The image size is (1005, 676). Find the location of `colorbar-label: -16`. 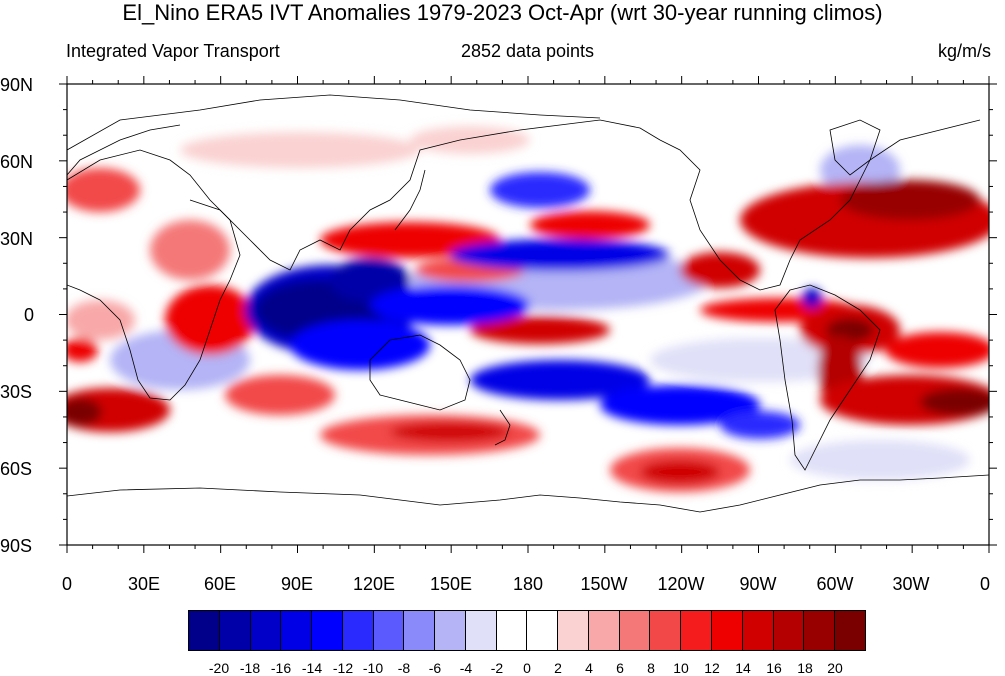

colorbar-label: -16 is located at coordinates (281, 668).